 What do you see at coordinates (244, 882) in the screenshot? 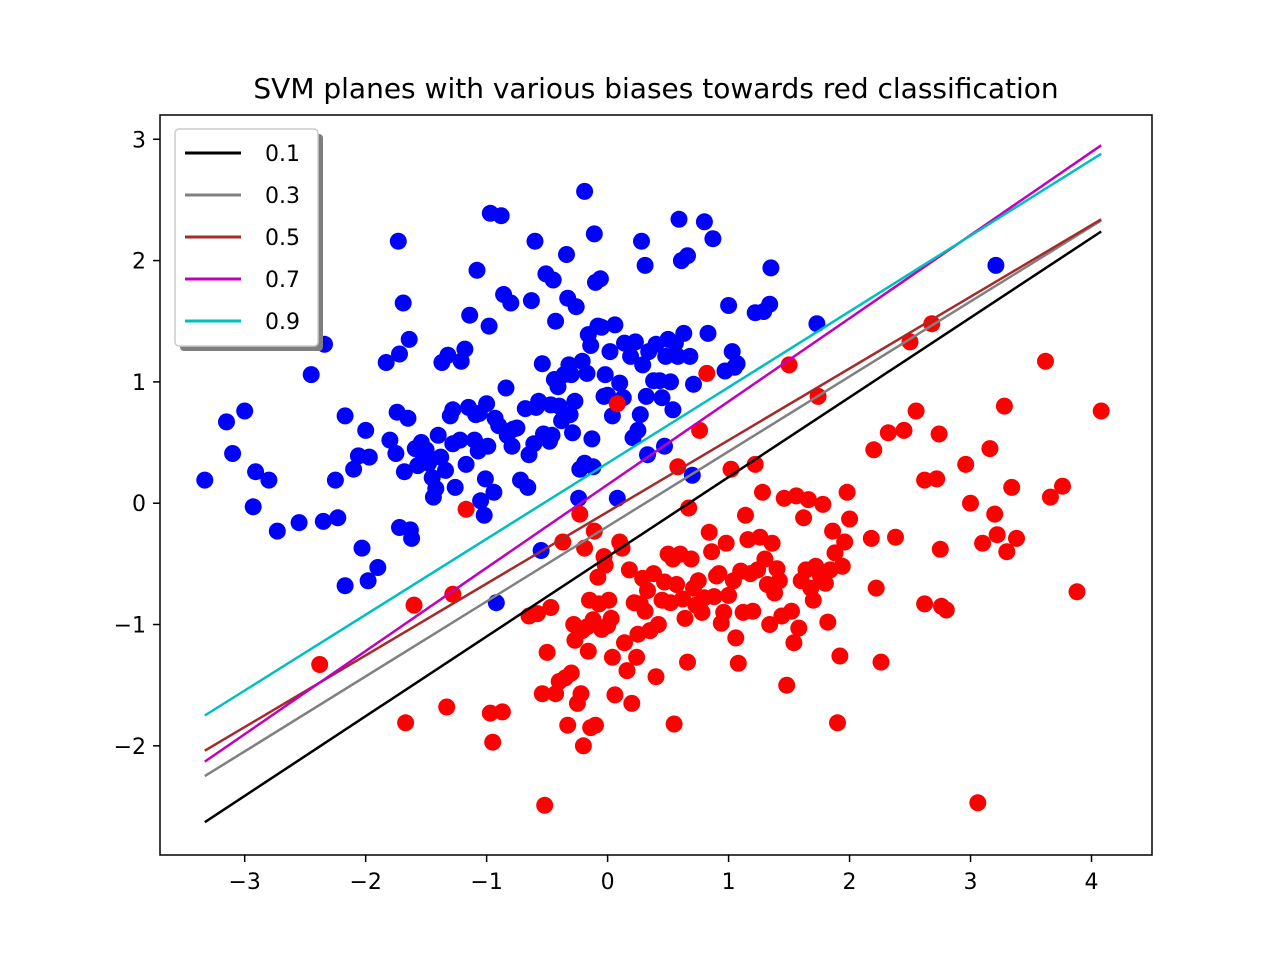
I see `x-tick-label: −3` at bounding box center [244, 882].